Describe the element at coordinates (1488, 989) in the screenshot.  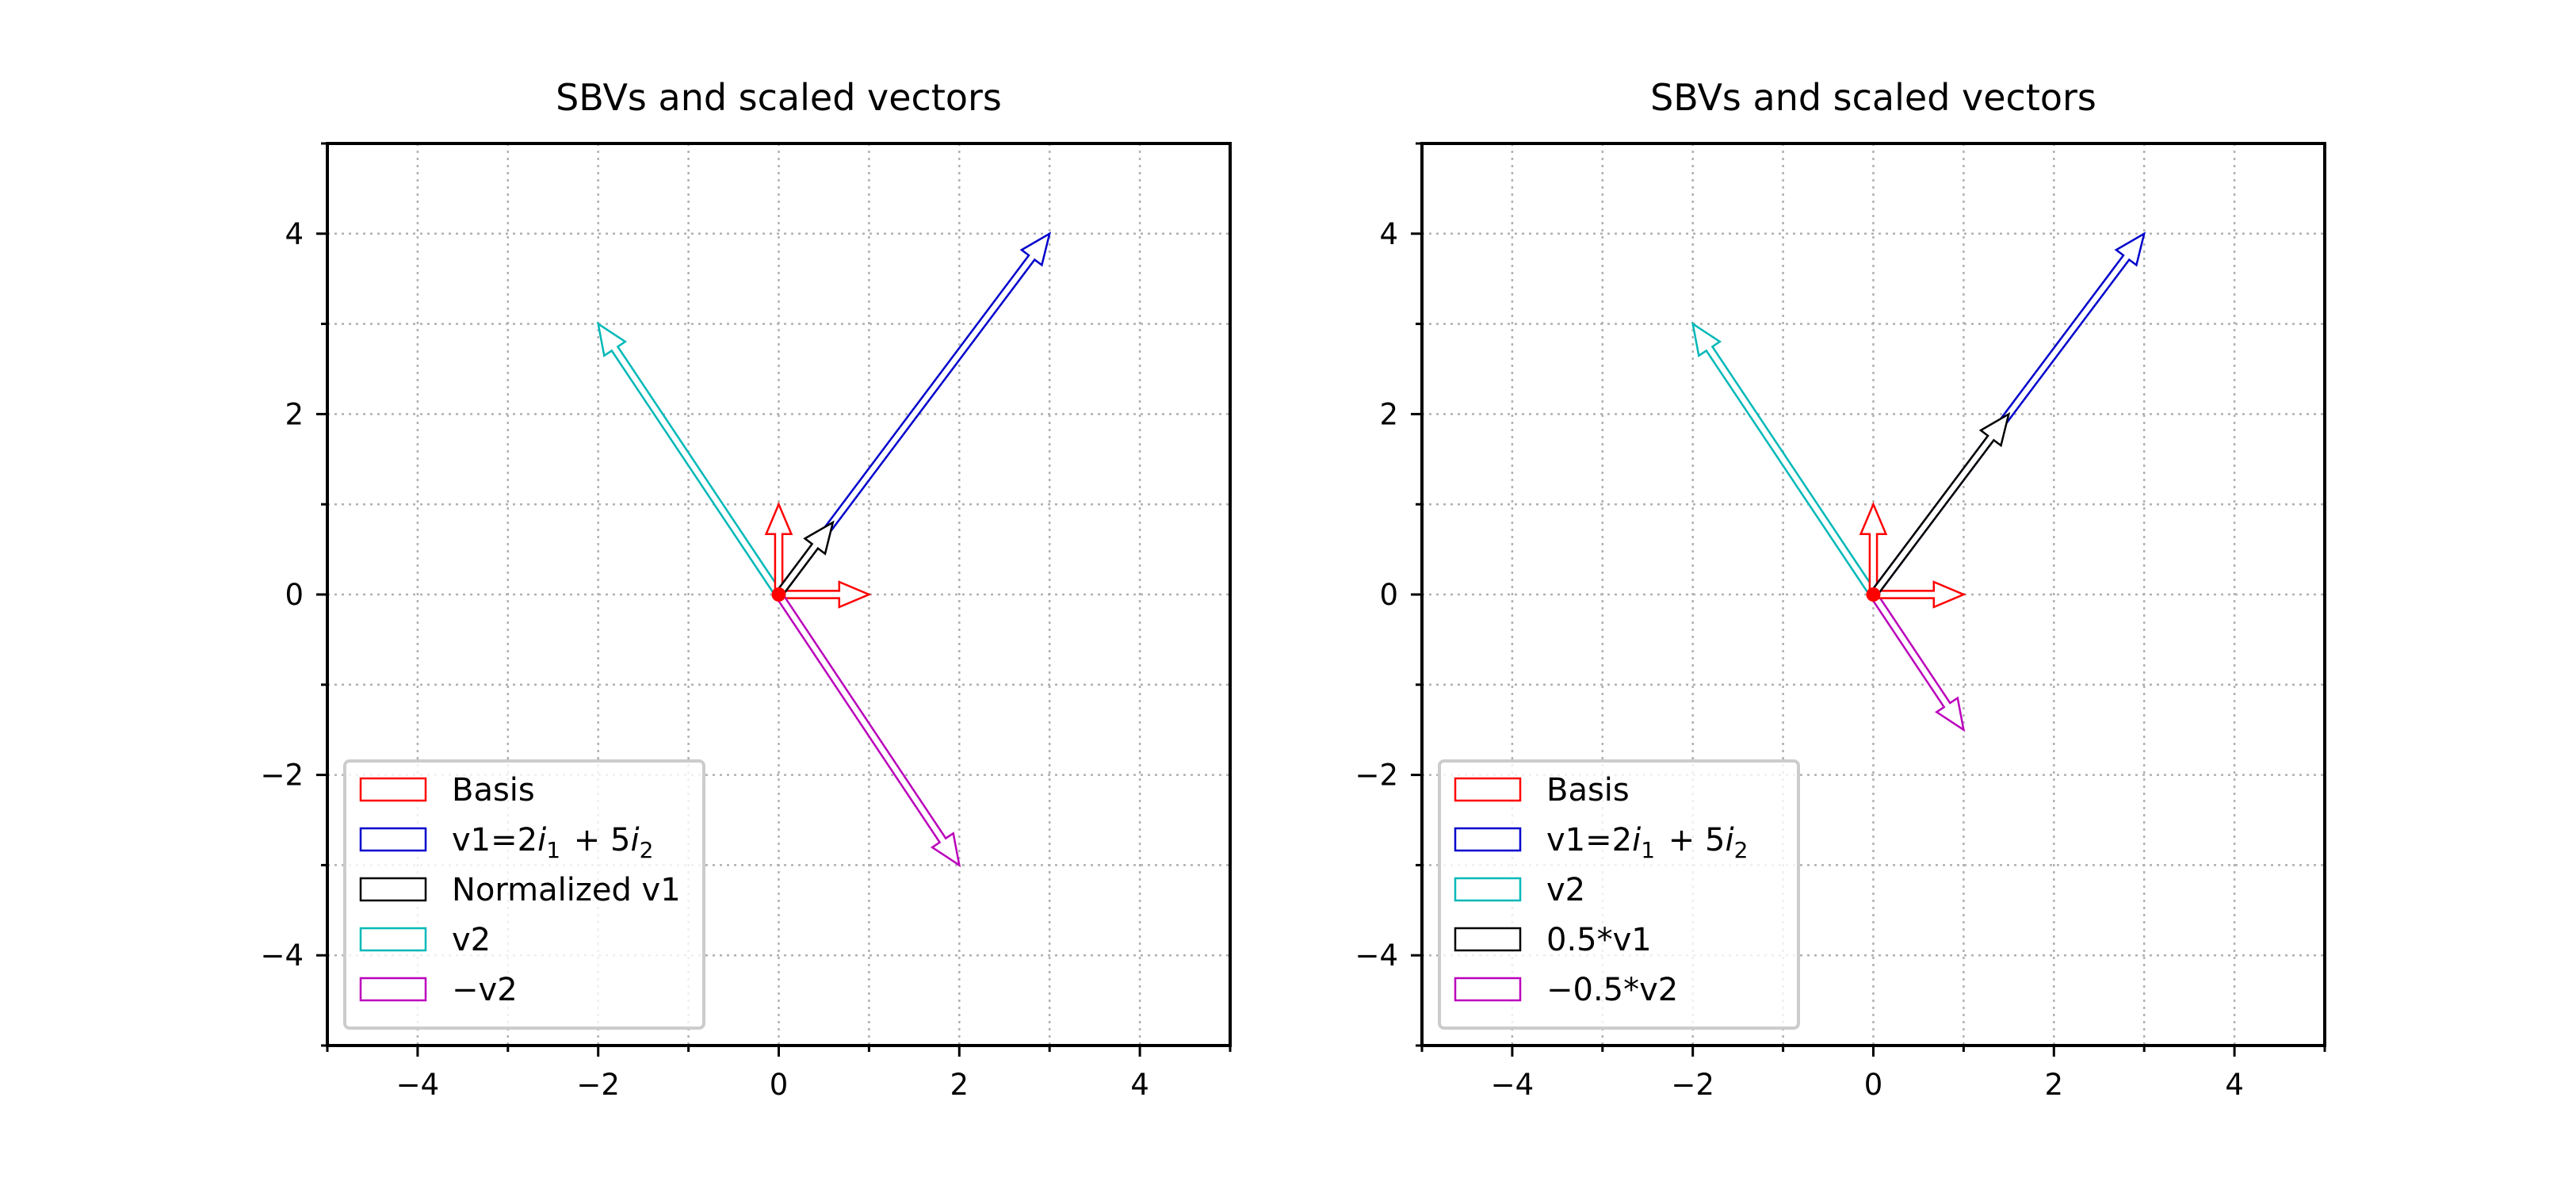
I see `legend-swatch-neg-0-5-v2` at that location.